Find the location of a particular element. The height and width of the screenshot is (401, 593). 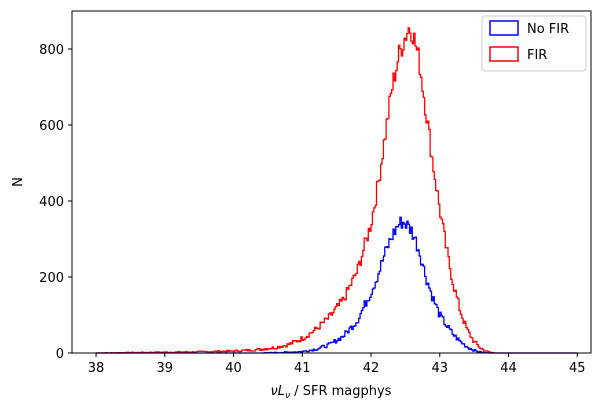

y-tick-label: 400 is located at coordinates (51, 202).